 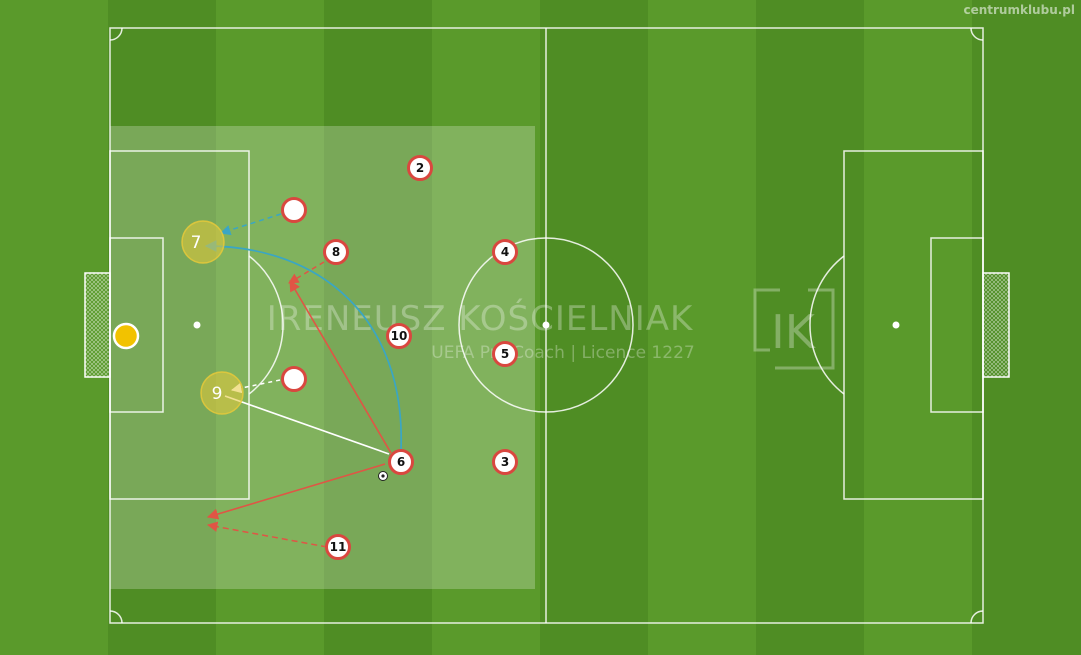 I want to click on watermark-name: IRENEUSZ KOŚCIELNIAK, so click(x=480, y=318).